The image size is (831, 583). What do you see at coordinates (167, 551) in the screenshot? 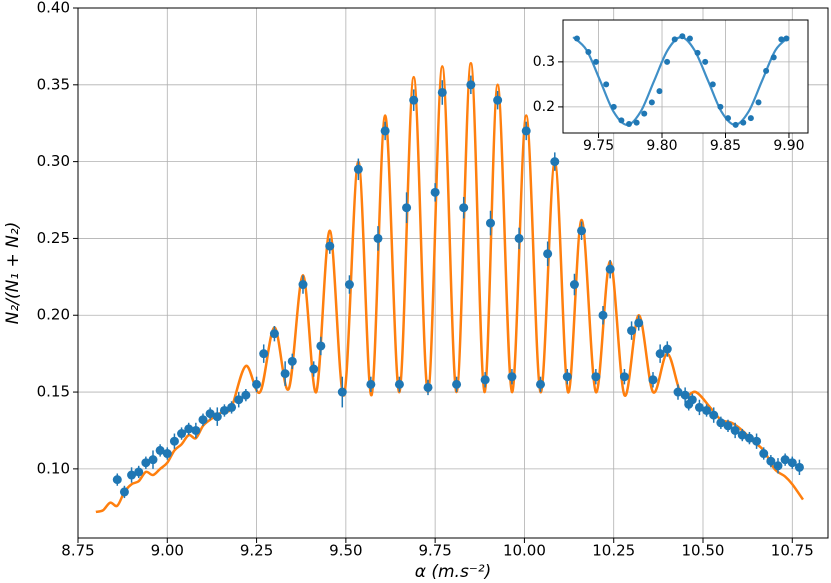
I see `x-tick-label: 9.00` at bounding box center [167, 551].